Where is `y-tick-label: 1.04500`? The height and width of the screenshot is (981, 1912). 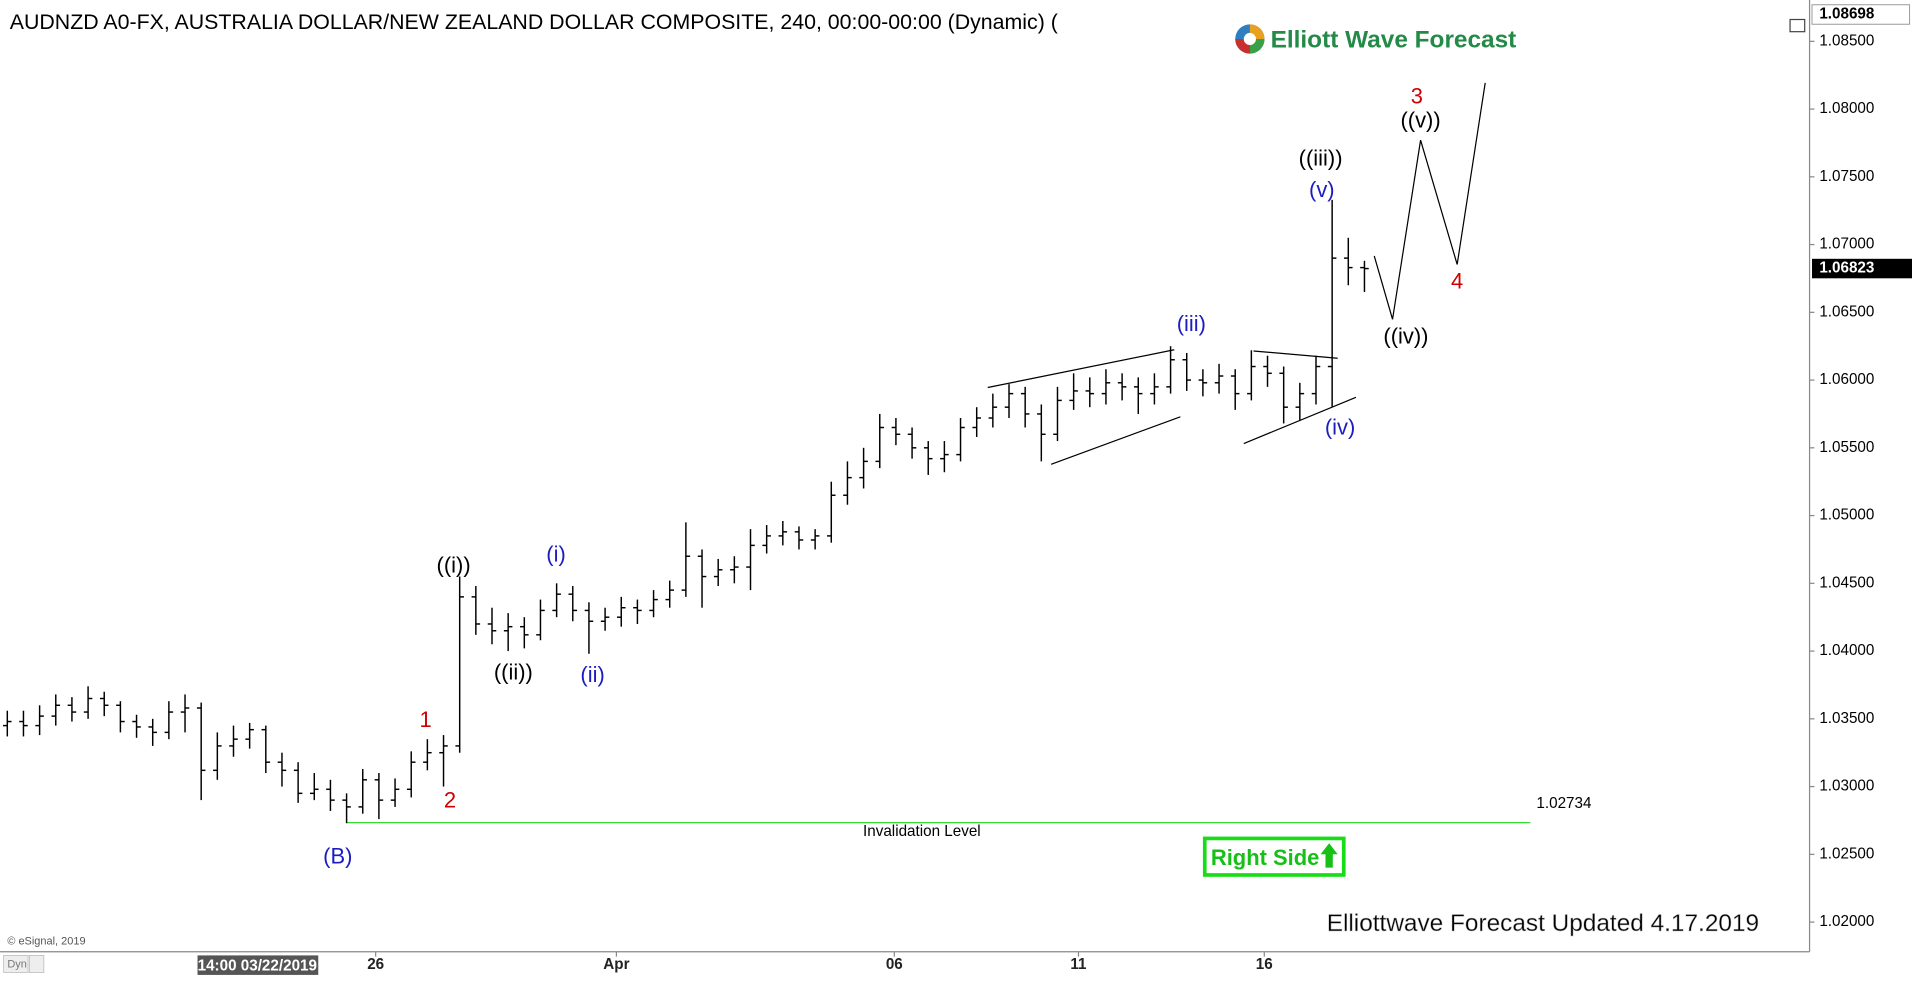
y-tick-label: 1.04500 is located at coordinates (1846, 582).